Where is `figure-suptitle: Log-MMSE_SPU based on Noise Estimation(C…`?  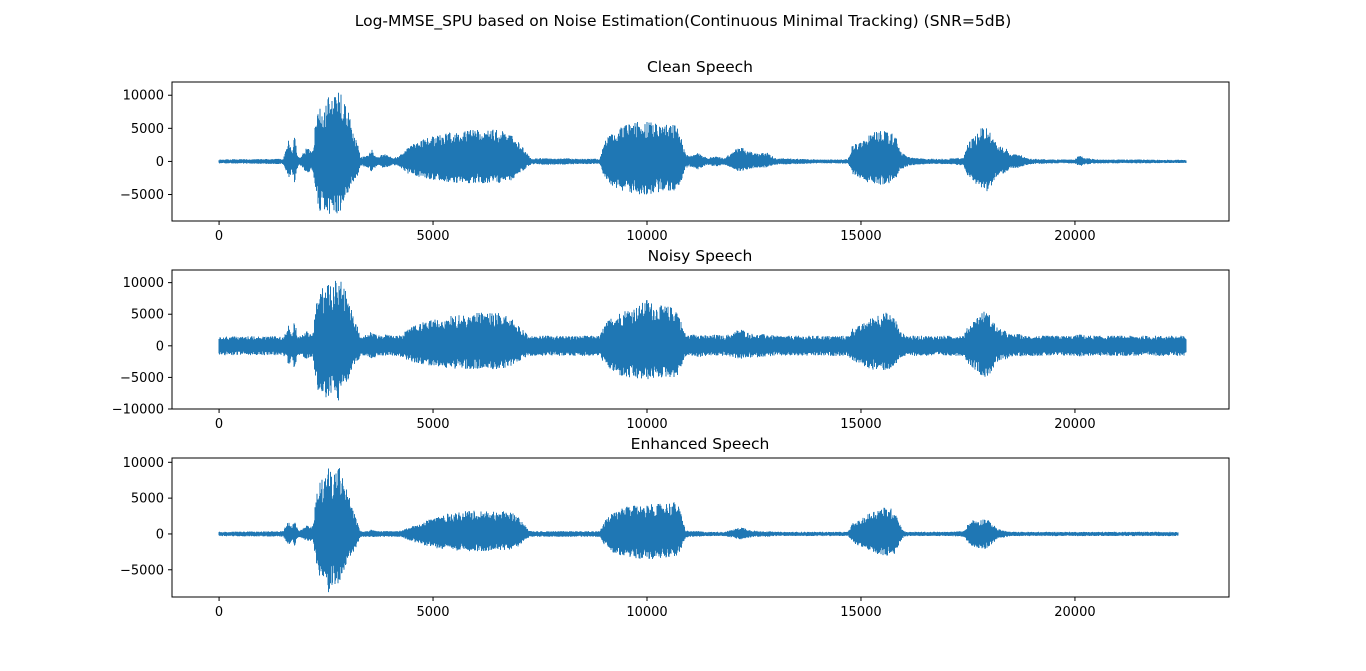 figure-suptitle: Log-MMSE_SPU based on Noise Estimation(C… is located at coordinates (683, 21).